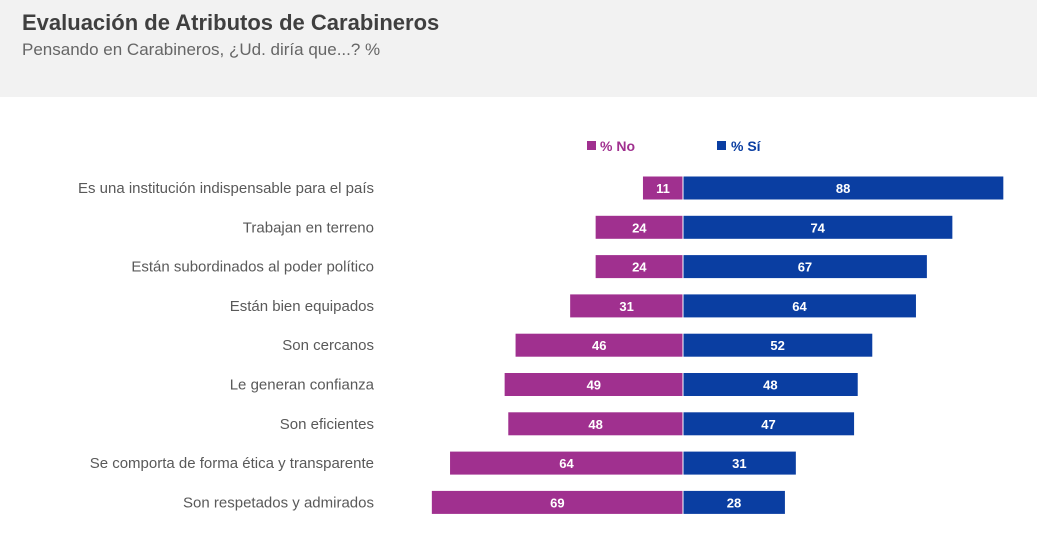  I want to click on data-label-si: 67, so click(805, 267).